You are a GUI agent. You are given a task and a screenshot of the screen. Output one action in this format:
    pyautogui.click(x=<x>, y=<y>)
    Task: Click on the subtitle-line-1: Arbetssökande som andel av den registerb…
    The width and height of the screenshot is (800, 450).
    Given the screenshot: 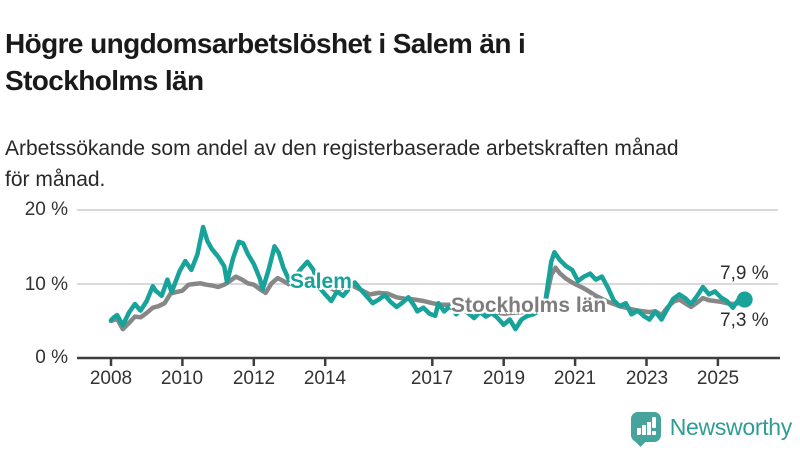 What is the action you would take?
    pyautogui.click(x=342, y=148)
    